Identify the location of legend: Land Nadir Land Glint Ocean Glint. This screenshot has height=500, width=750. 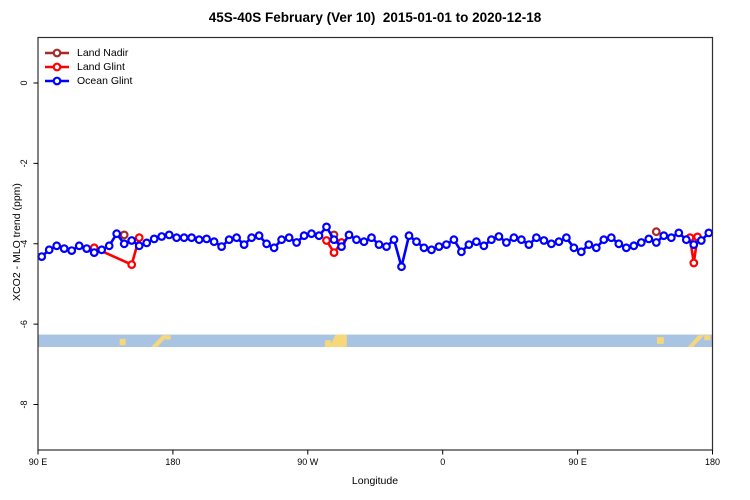
(88, 67).